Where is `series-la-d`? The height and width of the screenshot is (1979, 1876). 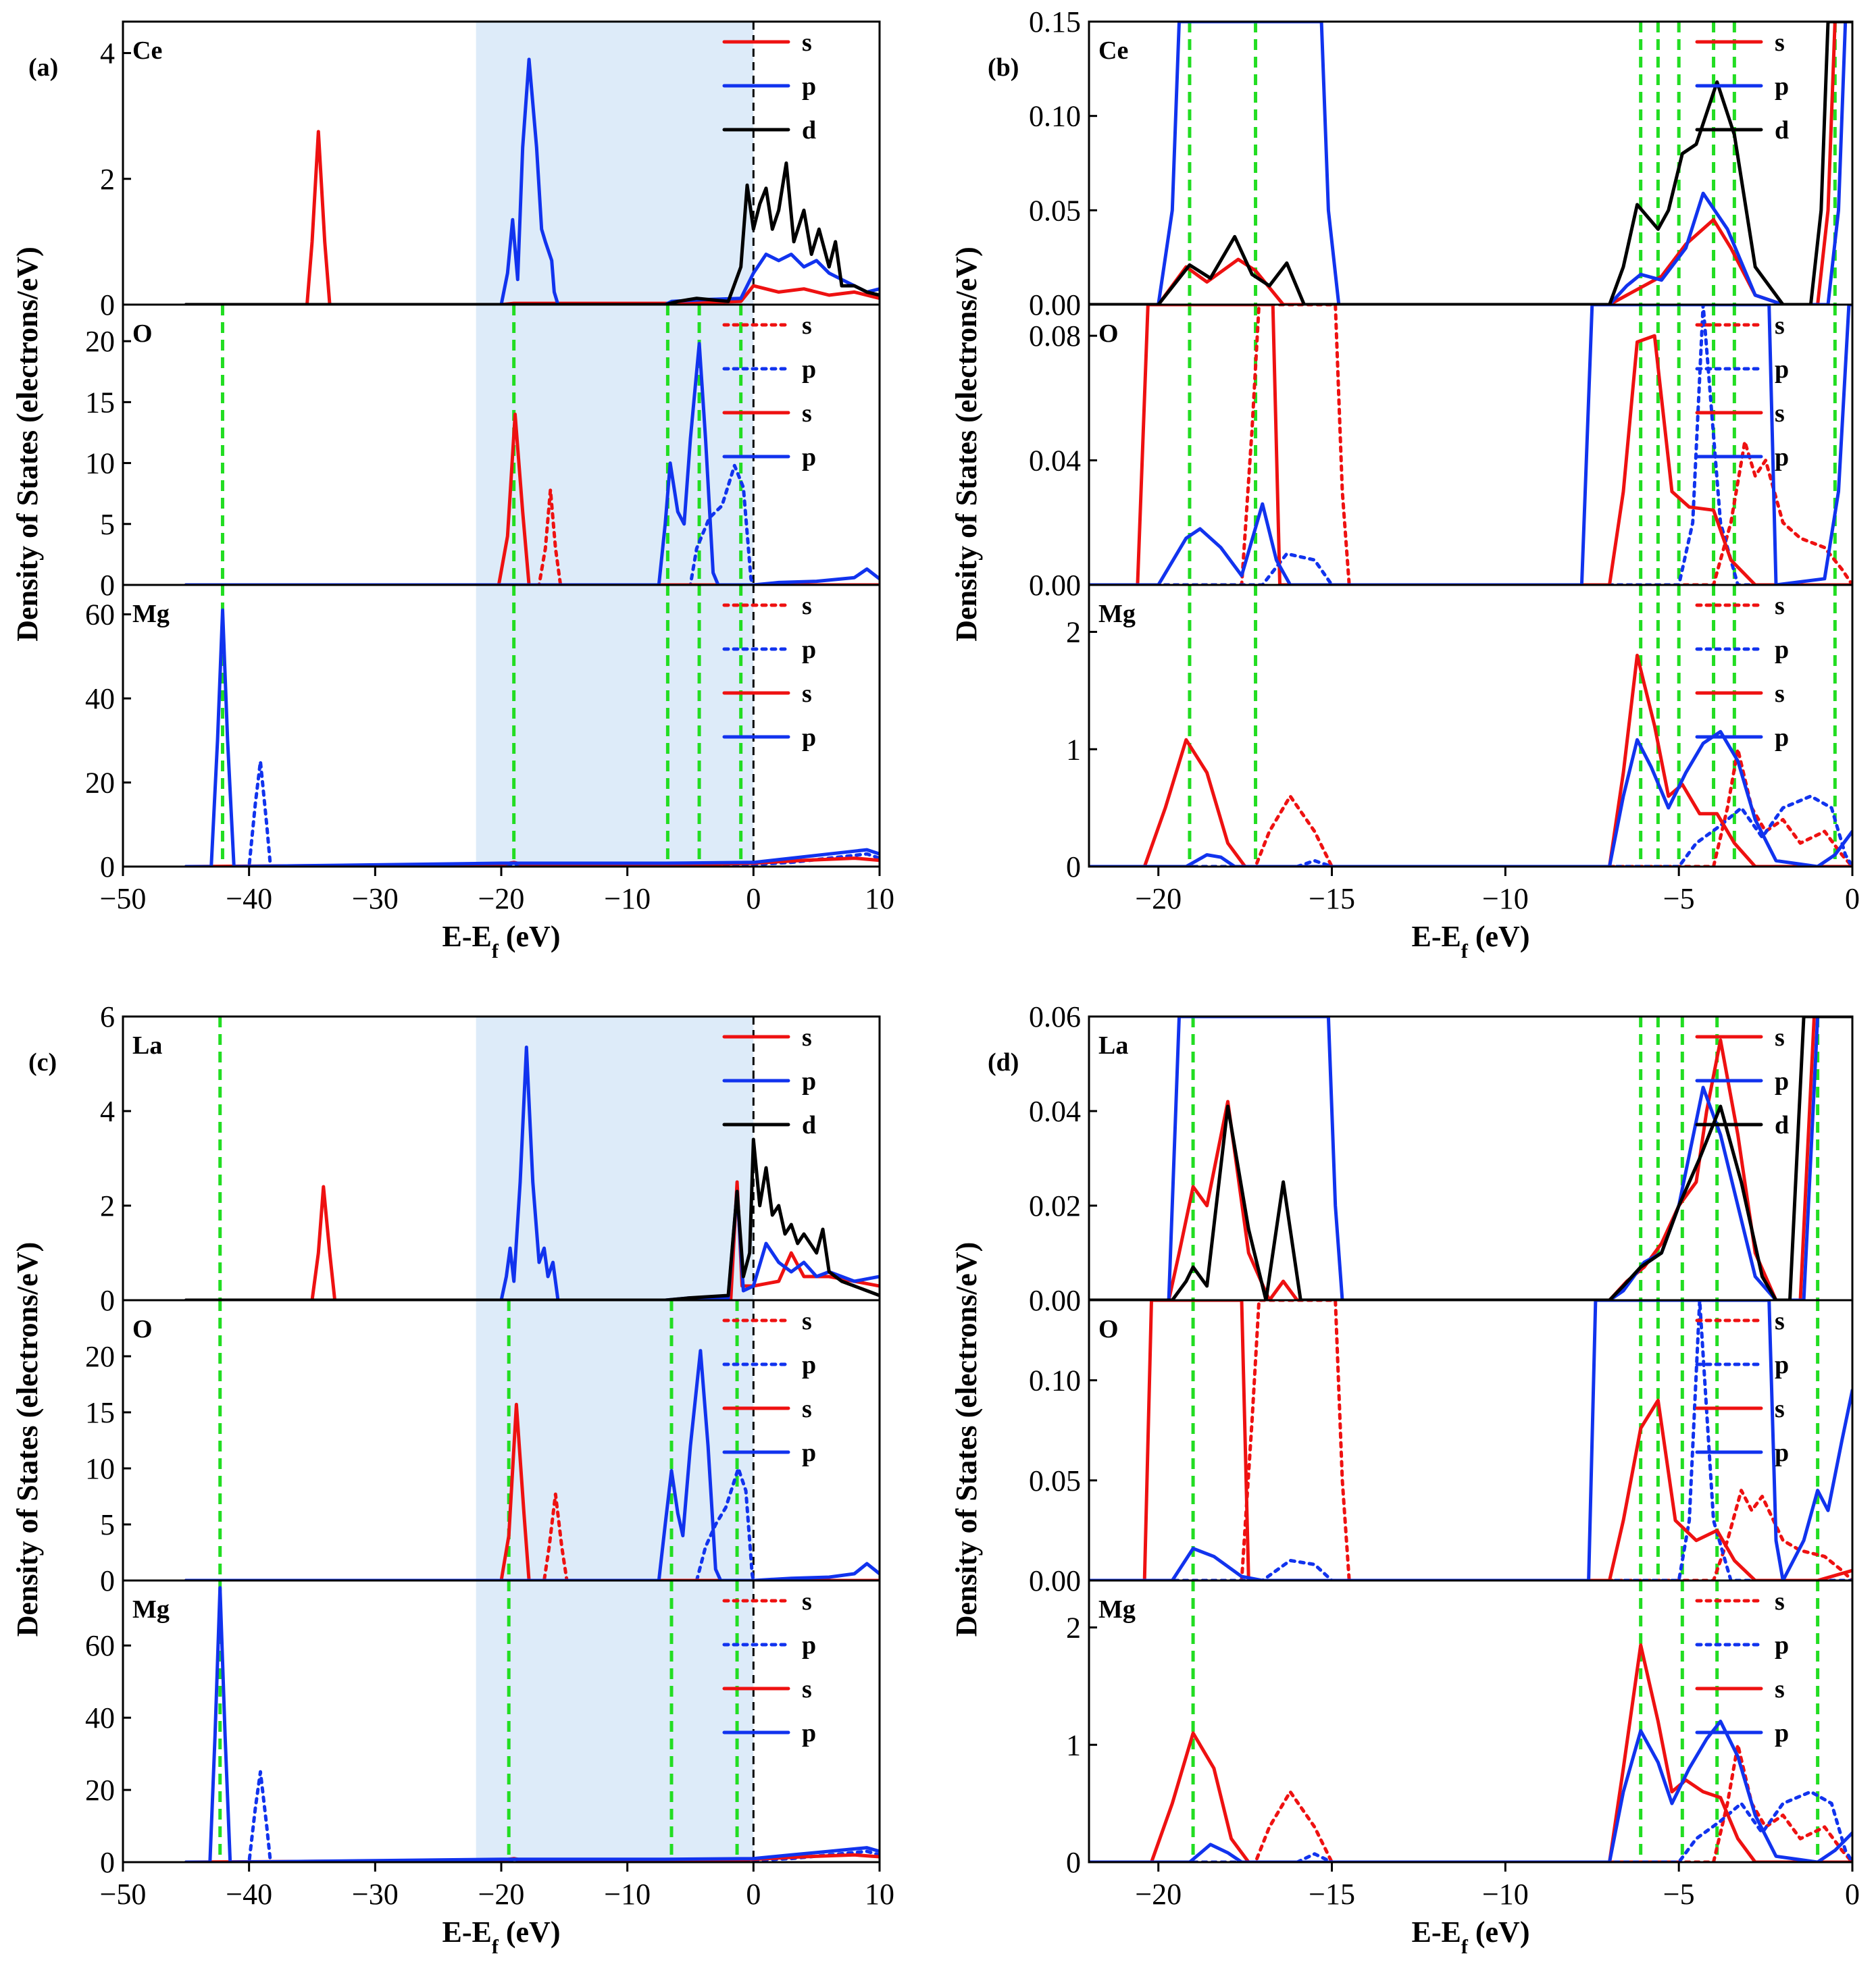 series-la-d is located at coordinates (532, 1218).